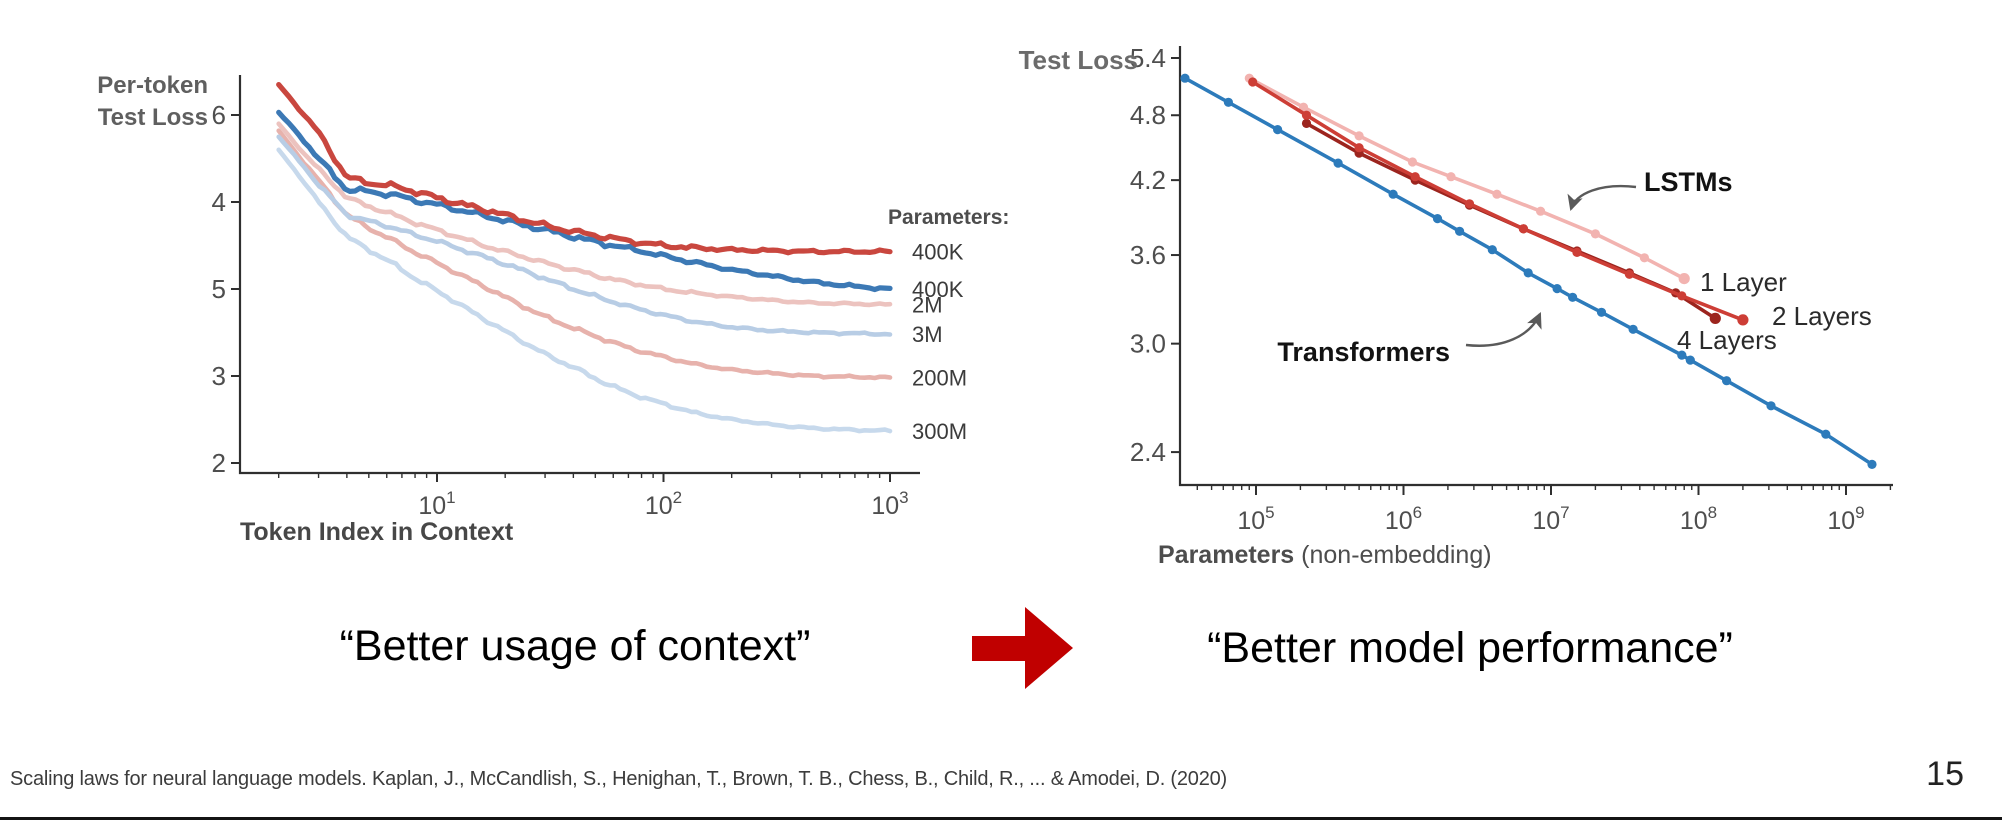  I want to click on svg-text: 10⁶, so click(1403, 519).